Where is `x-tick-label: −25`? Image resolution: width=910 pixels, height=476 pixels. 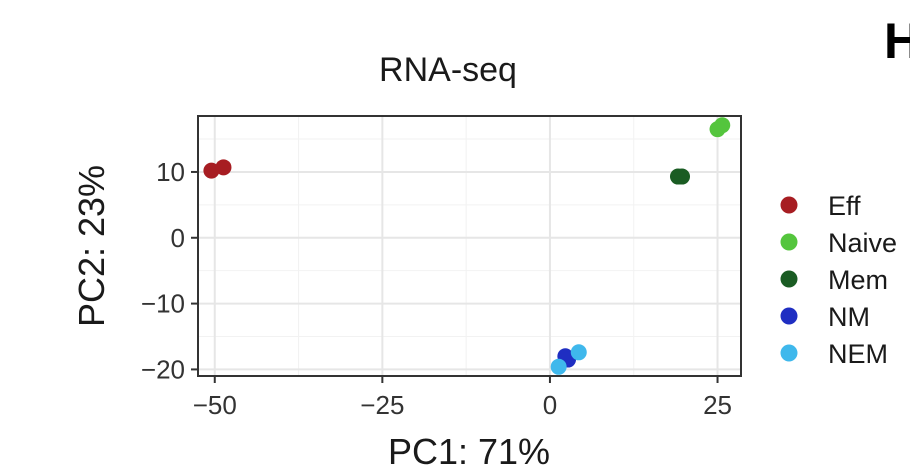
x-tick-label: −25 is located at coordinates (382, 405).